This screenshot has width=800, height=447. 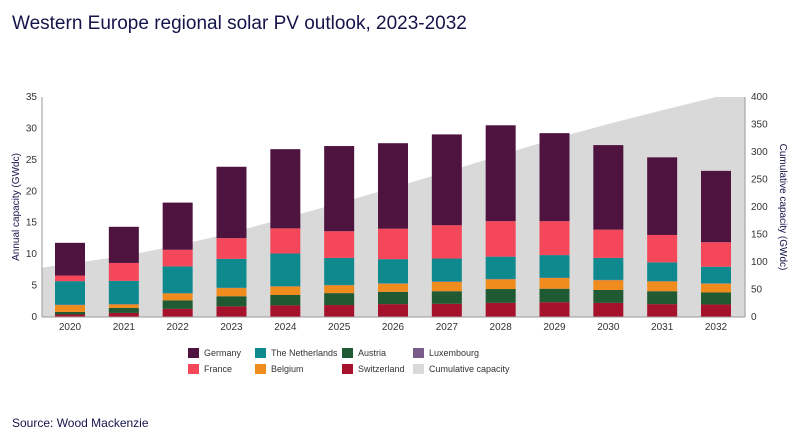 I want to click on legend-swatch-switzerland, so click(x=347, y=369).